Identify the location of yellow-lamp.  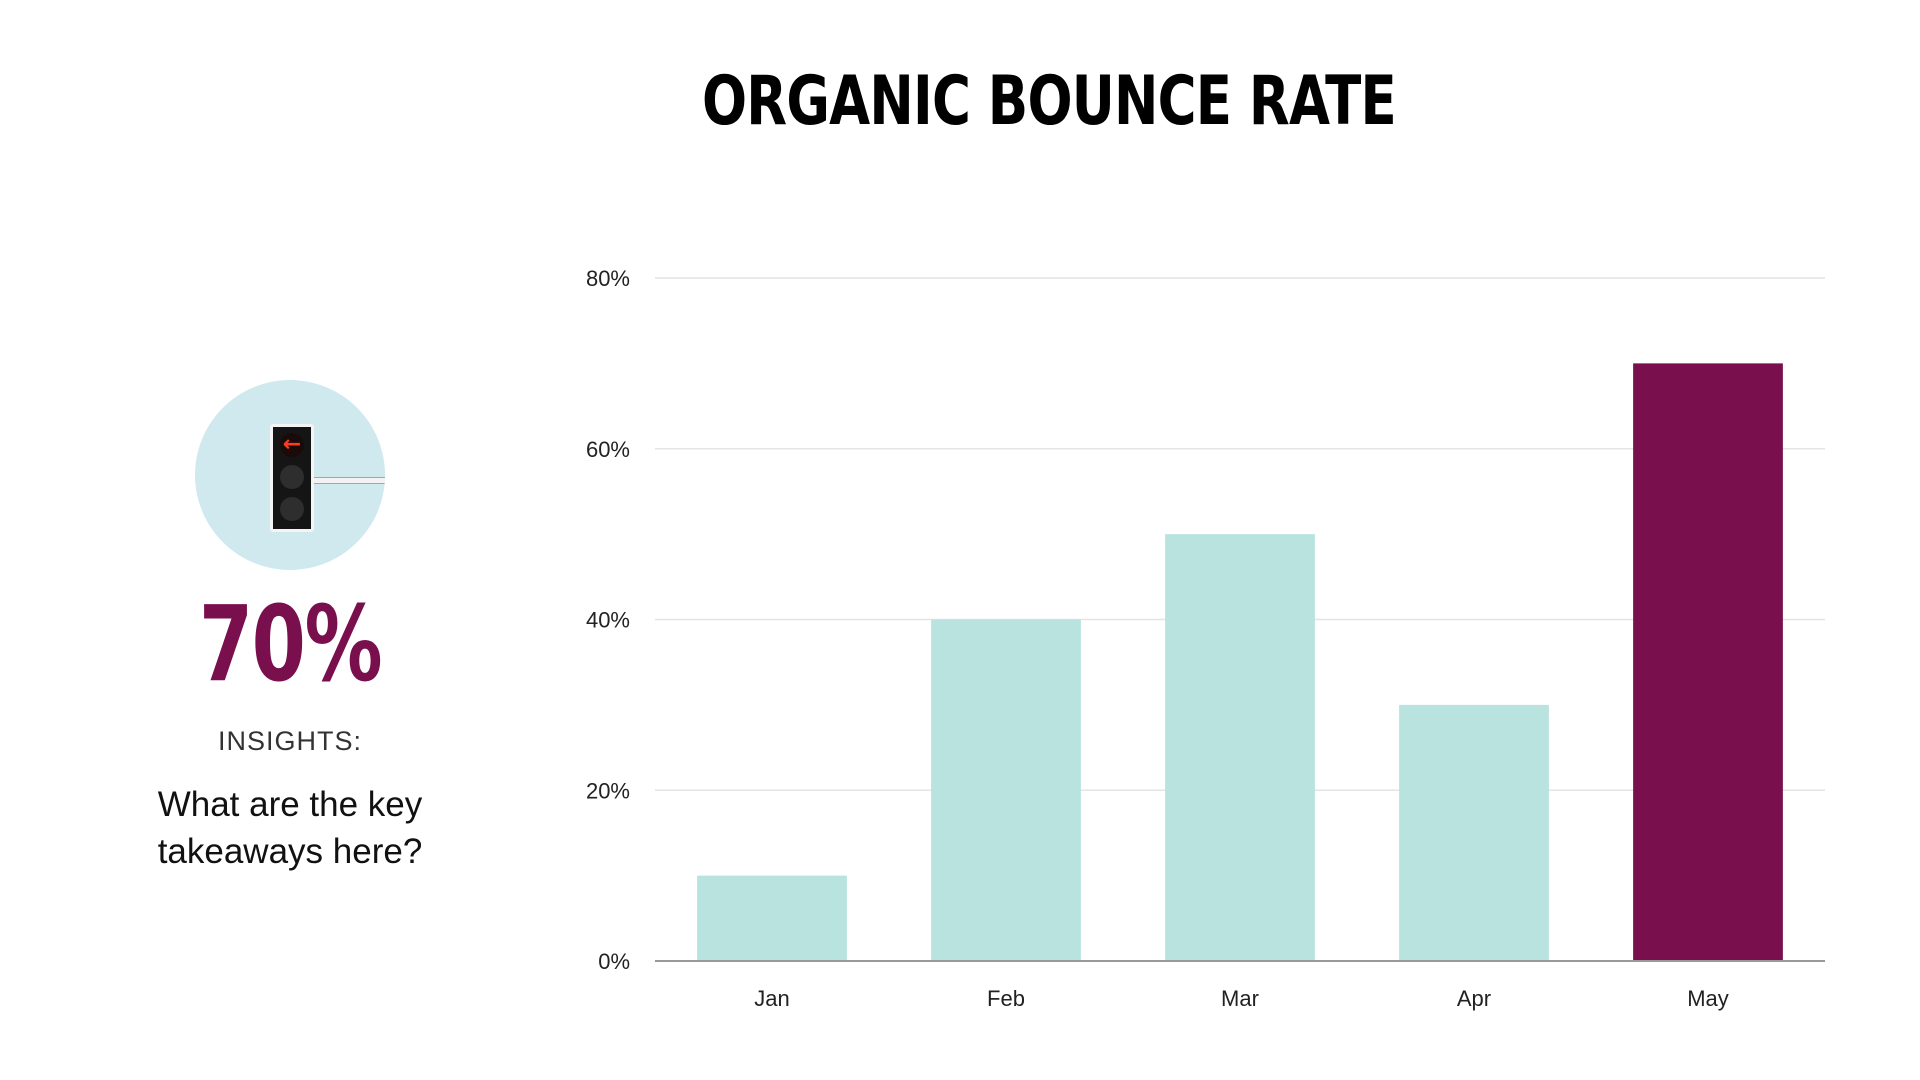
(292, 477).